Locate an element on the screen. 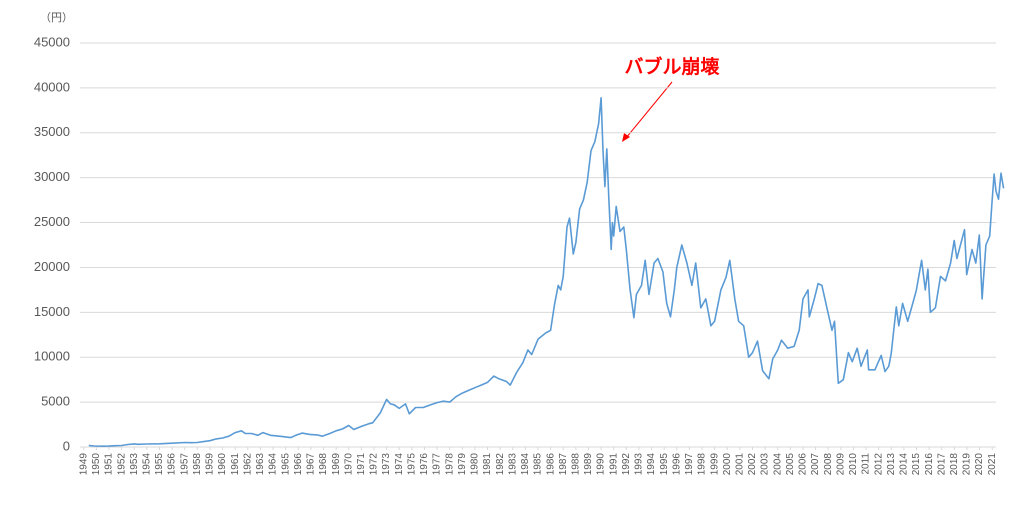  annotation: バブル崩壊 is located at coordinates (672, 66).